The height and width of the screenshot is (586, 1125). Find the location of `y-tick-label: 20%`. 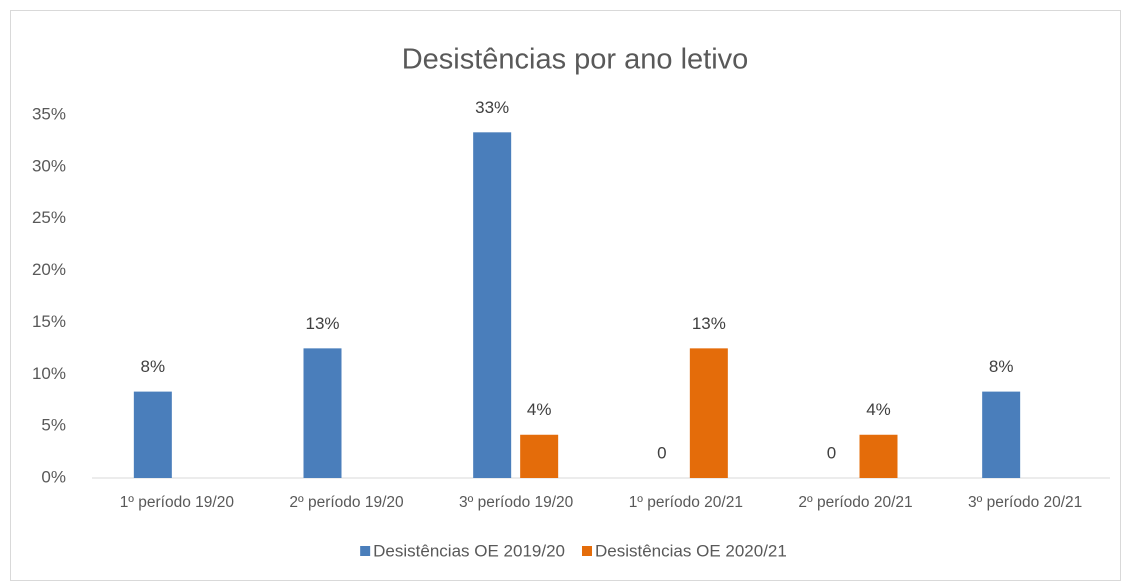

y-tick-label: 20% is located at coordinates (49, 269).